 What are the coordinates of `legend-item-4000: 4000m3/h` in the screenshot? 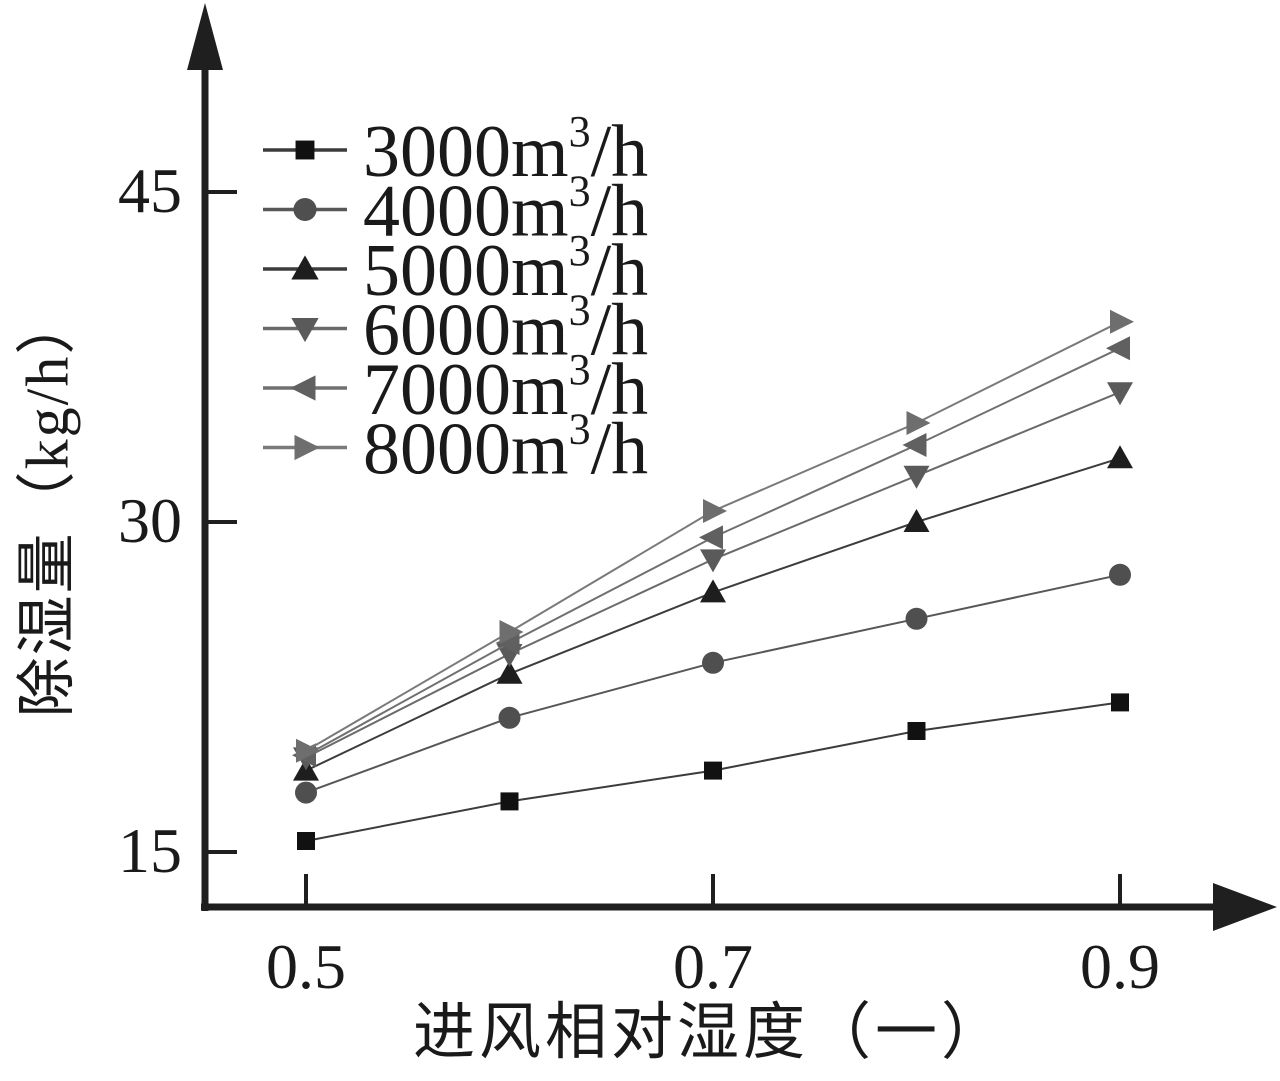 It's located at (455, 210).